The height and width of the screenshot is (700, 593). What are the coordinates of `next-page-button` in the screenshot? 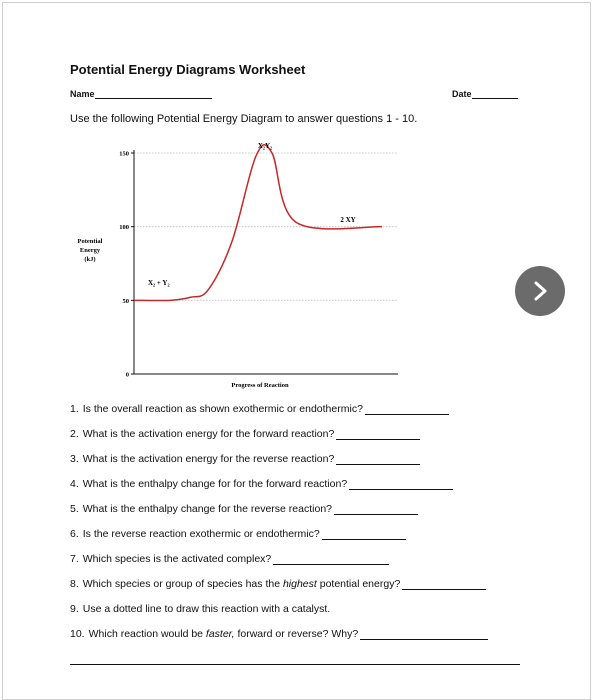 It's located at (540, 291).